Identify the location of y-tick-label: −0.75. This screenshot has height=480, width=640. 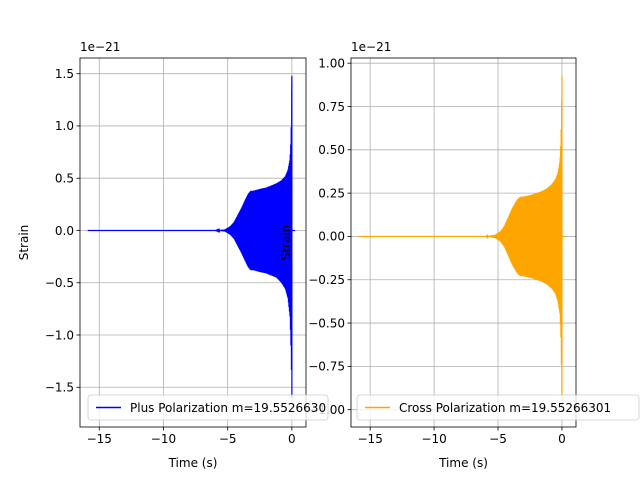
(326, 367).